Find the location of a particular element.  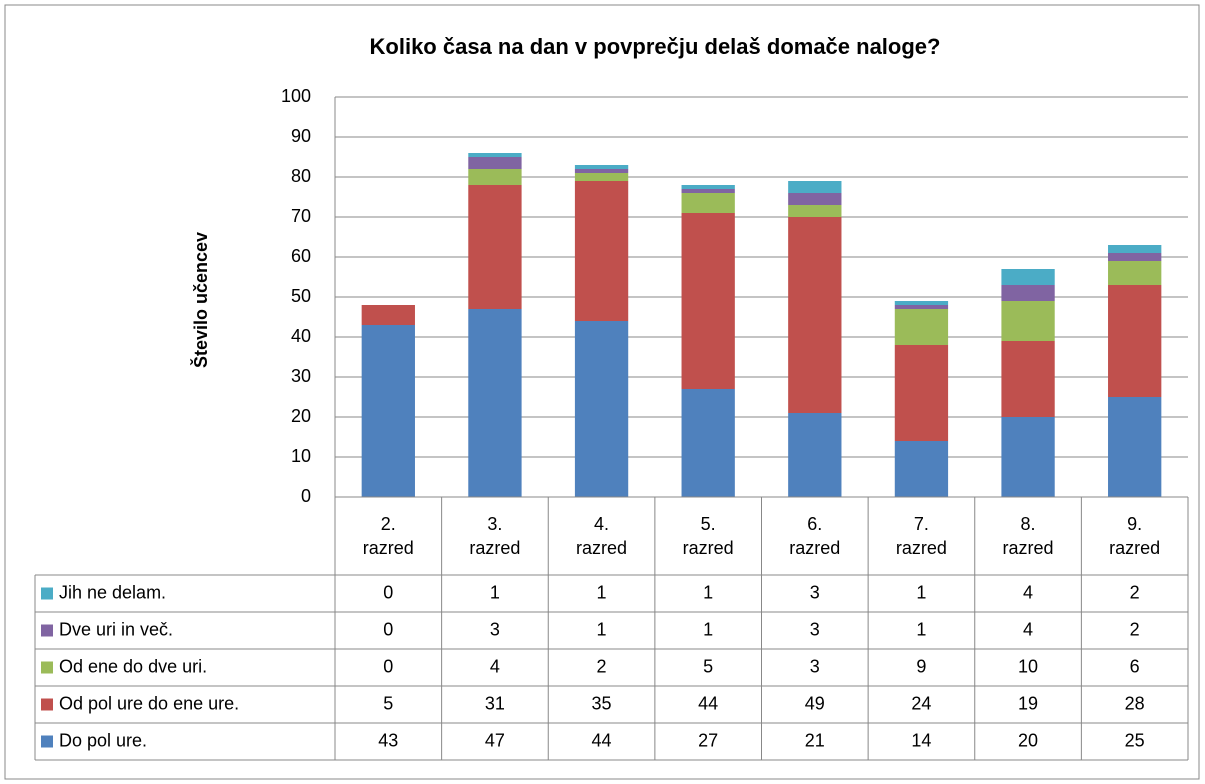

x-tick-label: 7. razred is located at coordinates (921, 536).